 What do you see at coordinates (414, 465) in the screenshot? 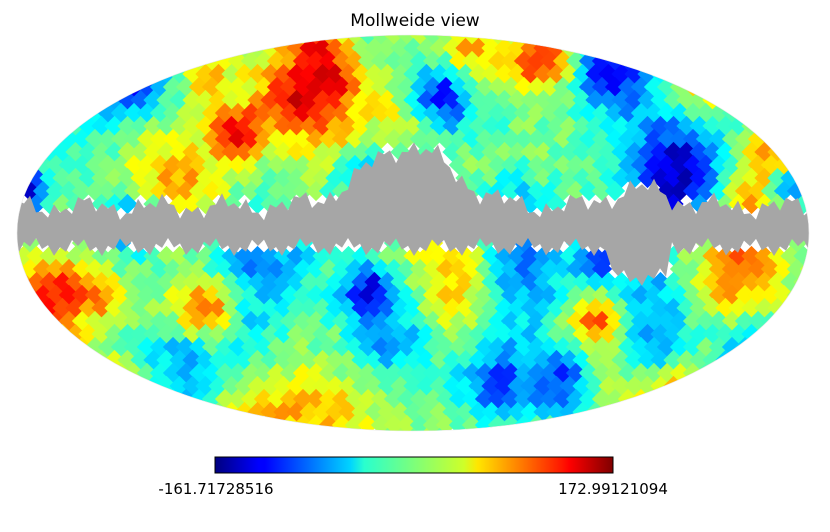
I see `colorbar` at bounding box center [414, 465].